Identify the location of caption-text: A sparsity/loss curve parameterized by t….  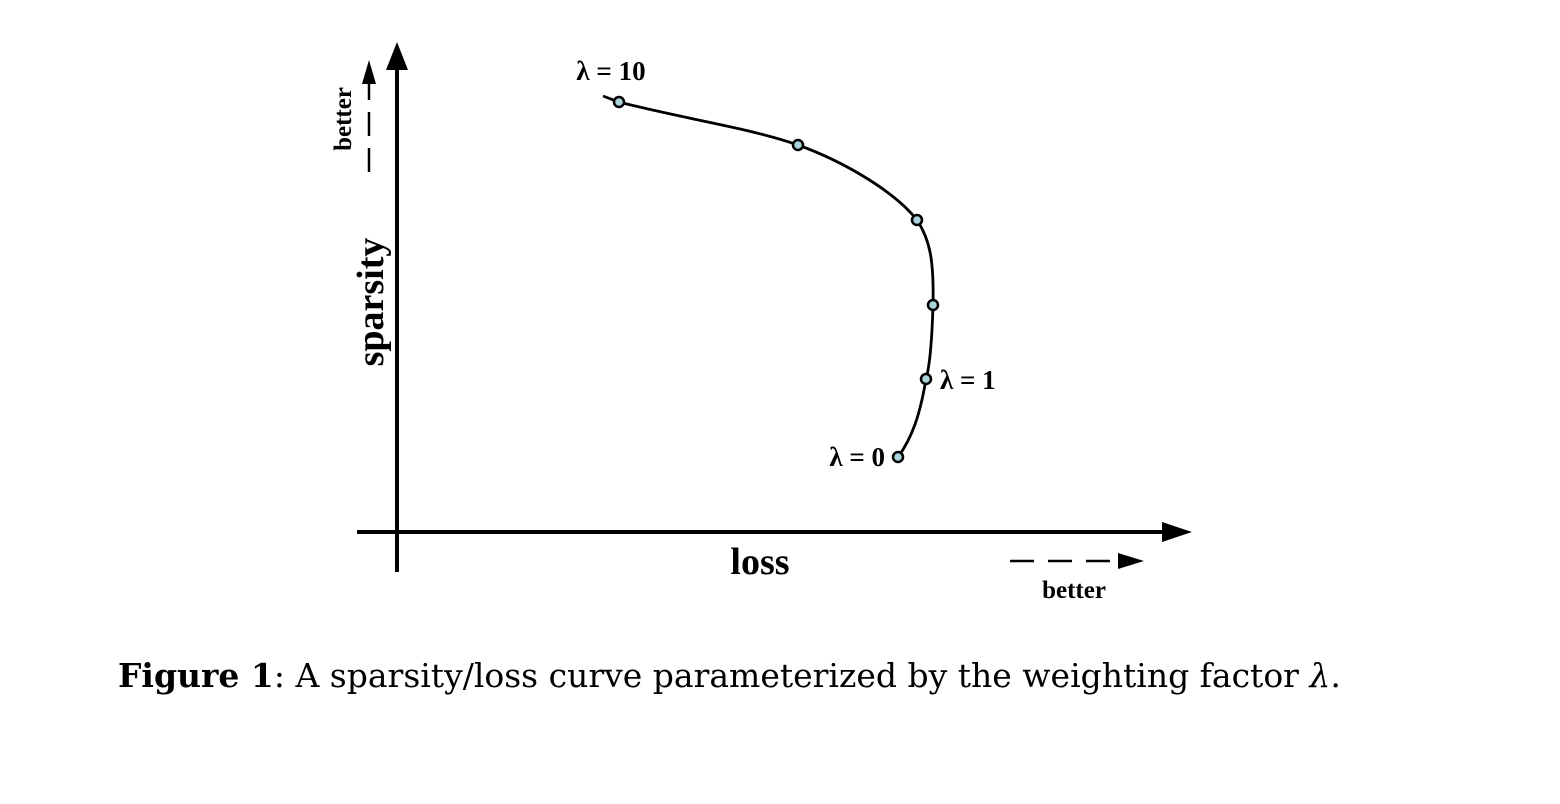
(802, 675).